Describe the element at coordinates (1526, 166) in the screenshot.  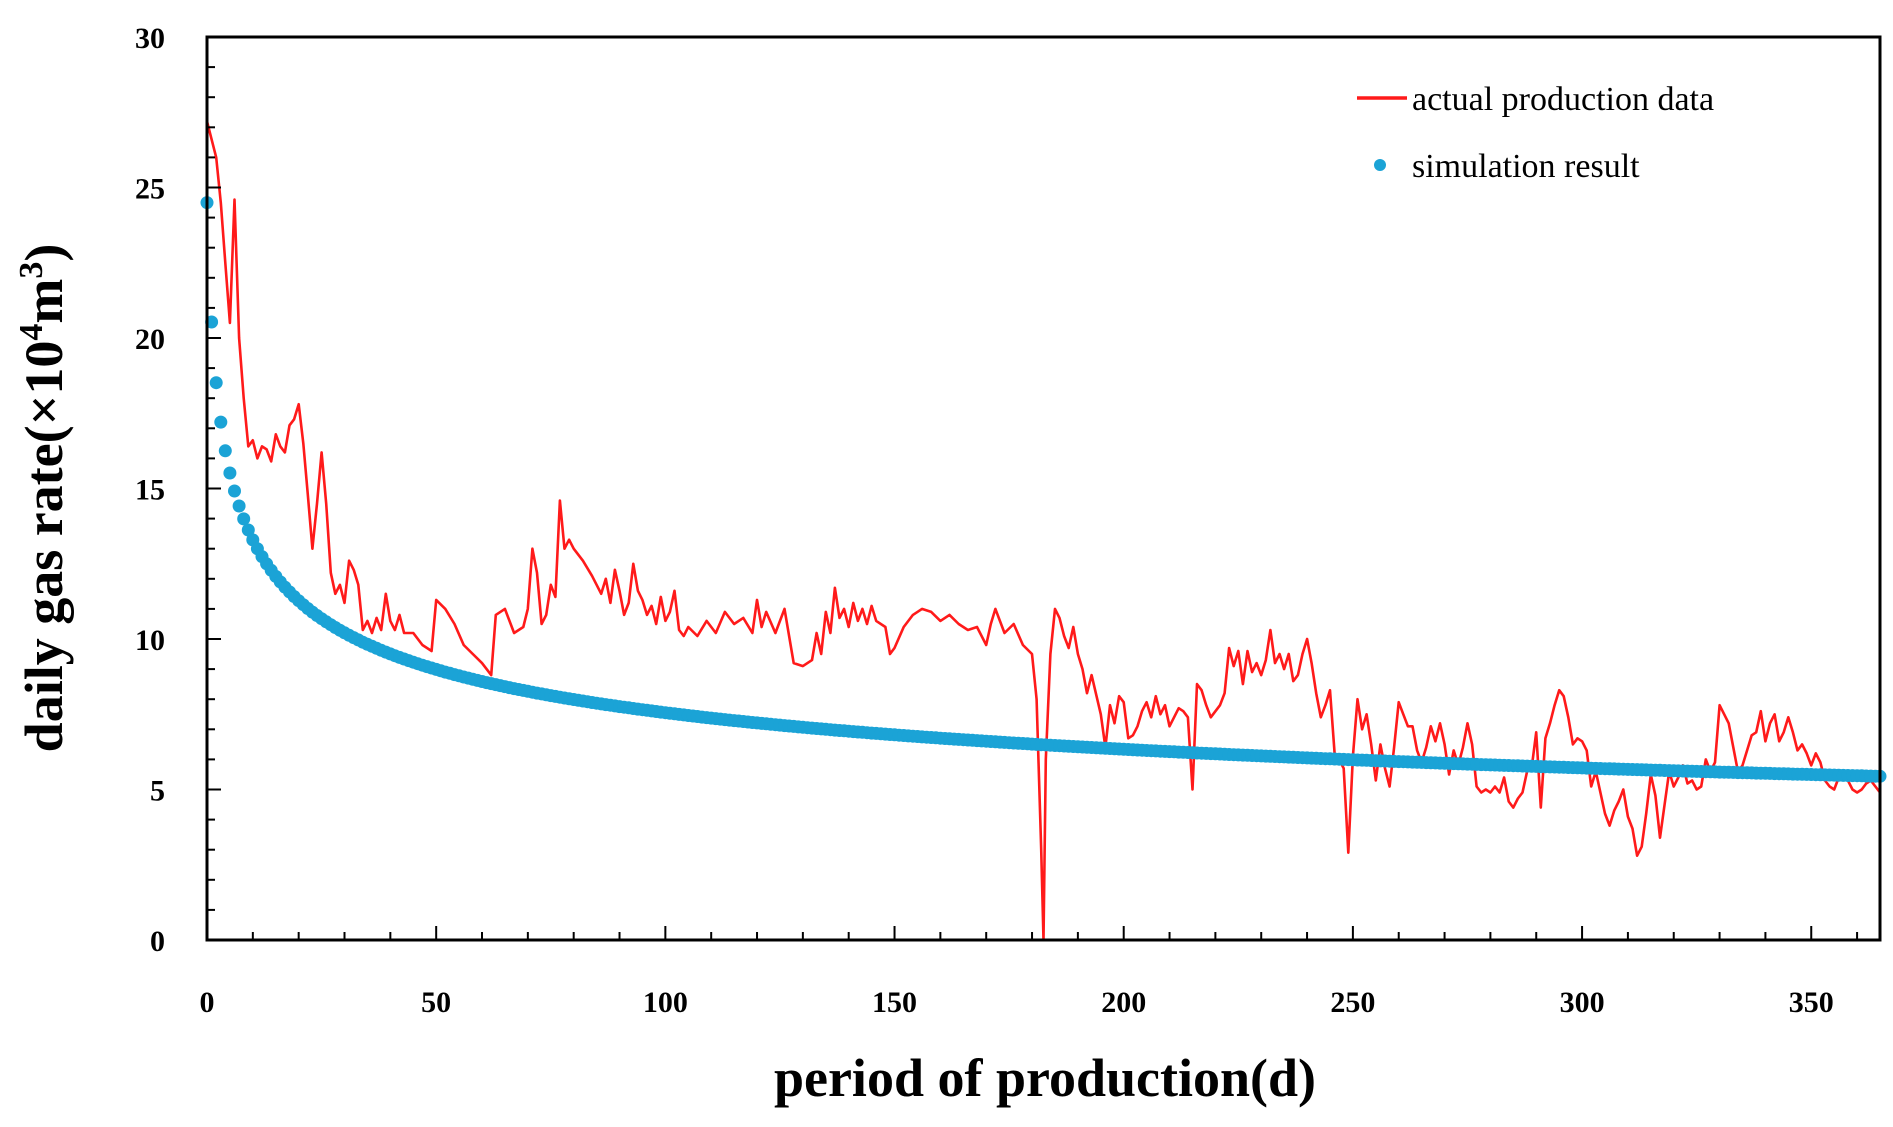
I see `legend-simulation-label: simulation result` at that location.